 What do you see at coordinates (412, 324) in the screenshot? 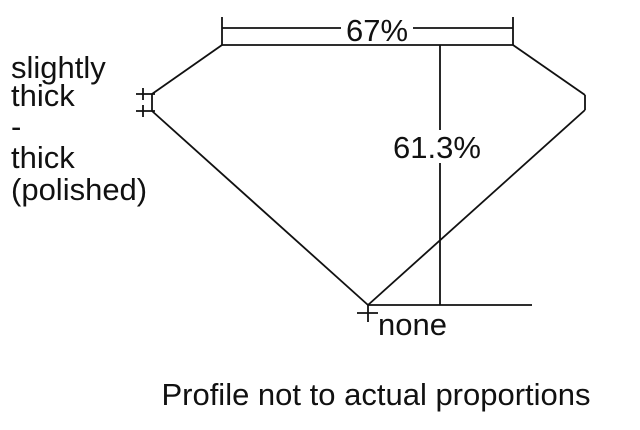
I see `culet-label: none` at bounding box center [412, 324].